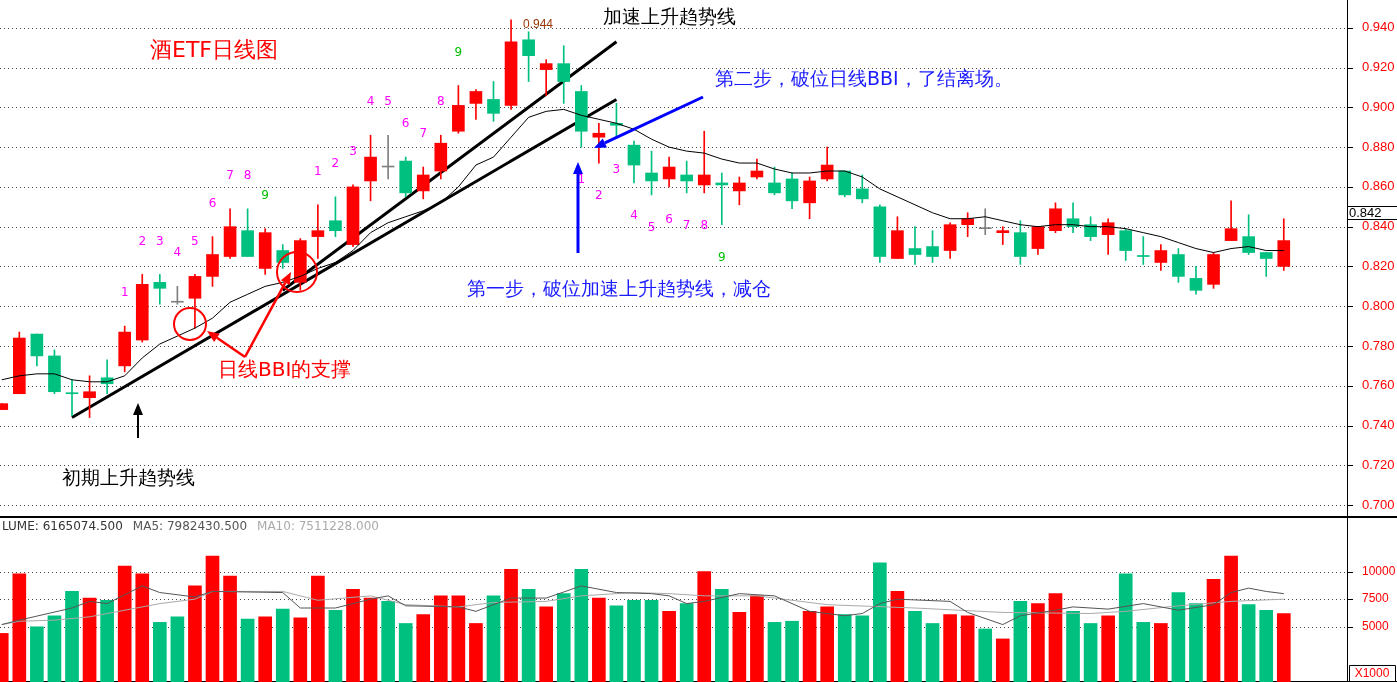  What do you see at coordinates (177, 252) in the screenshot?
I see `text: 4` at bounding box center [177, 252].